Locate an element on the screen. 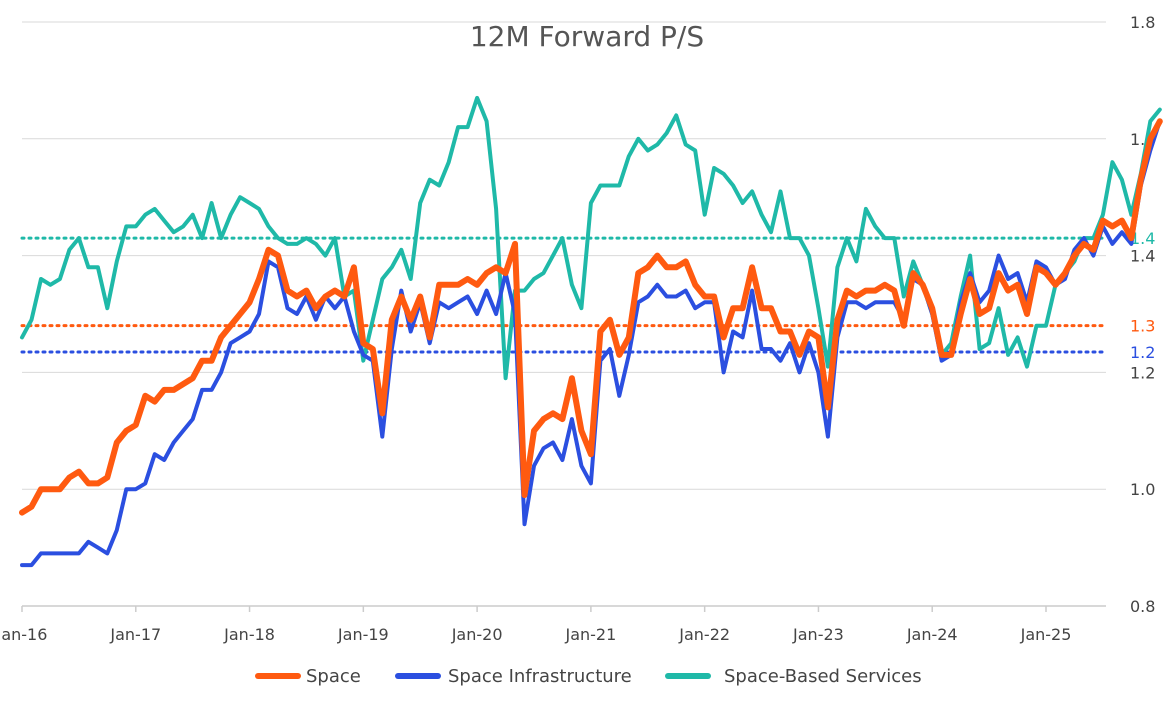  y-axis-ticks: 0.81.01.21.41.61.8 is located at coordinates (1142, 314).